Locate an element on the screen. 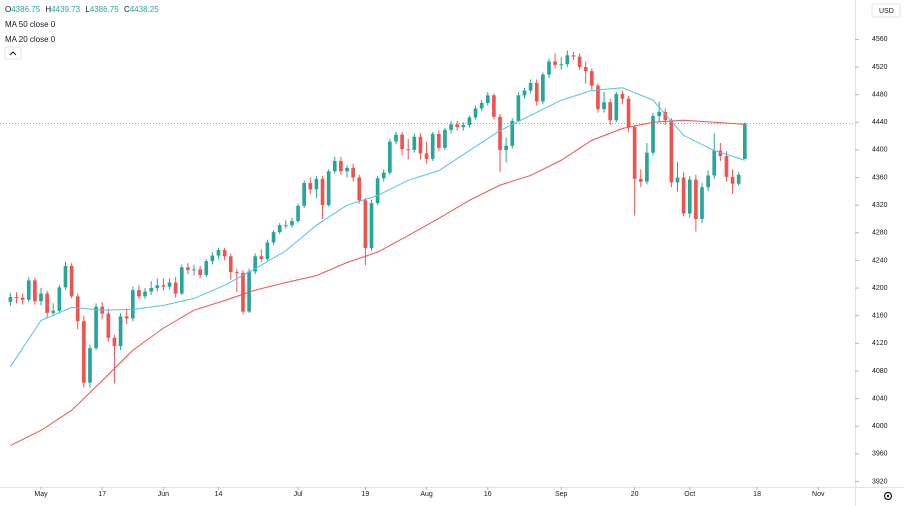 The image size is (904, 506). x-tick-label: Jul is located at coordinates (298, 494).